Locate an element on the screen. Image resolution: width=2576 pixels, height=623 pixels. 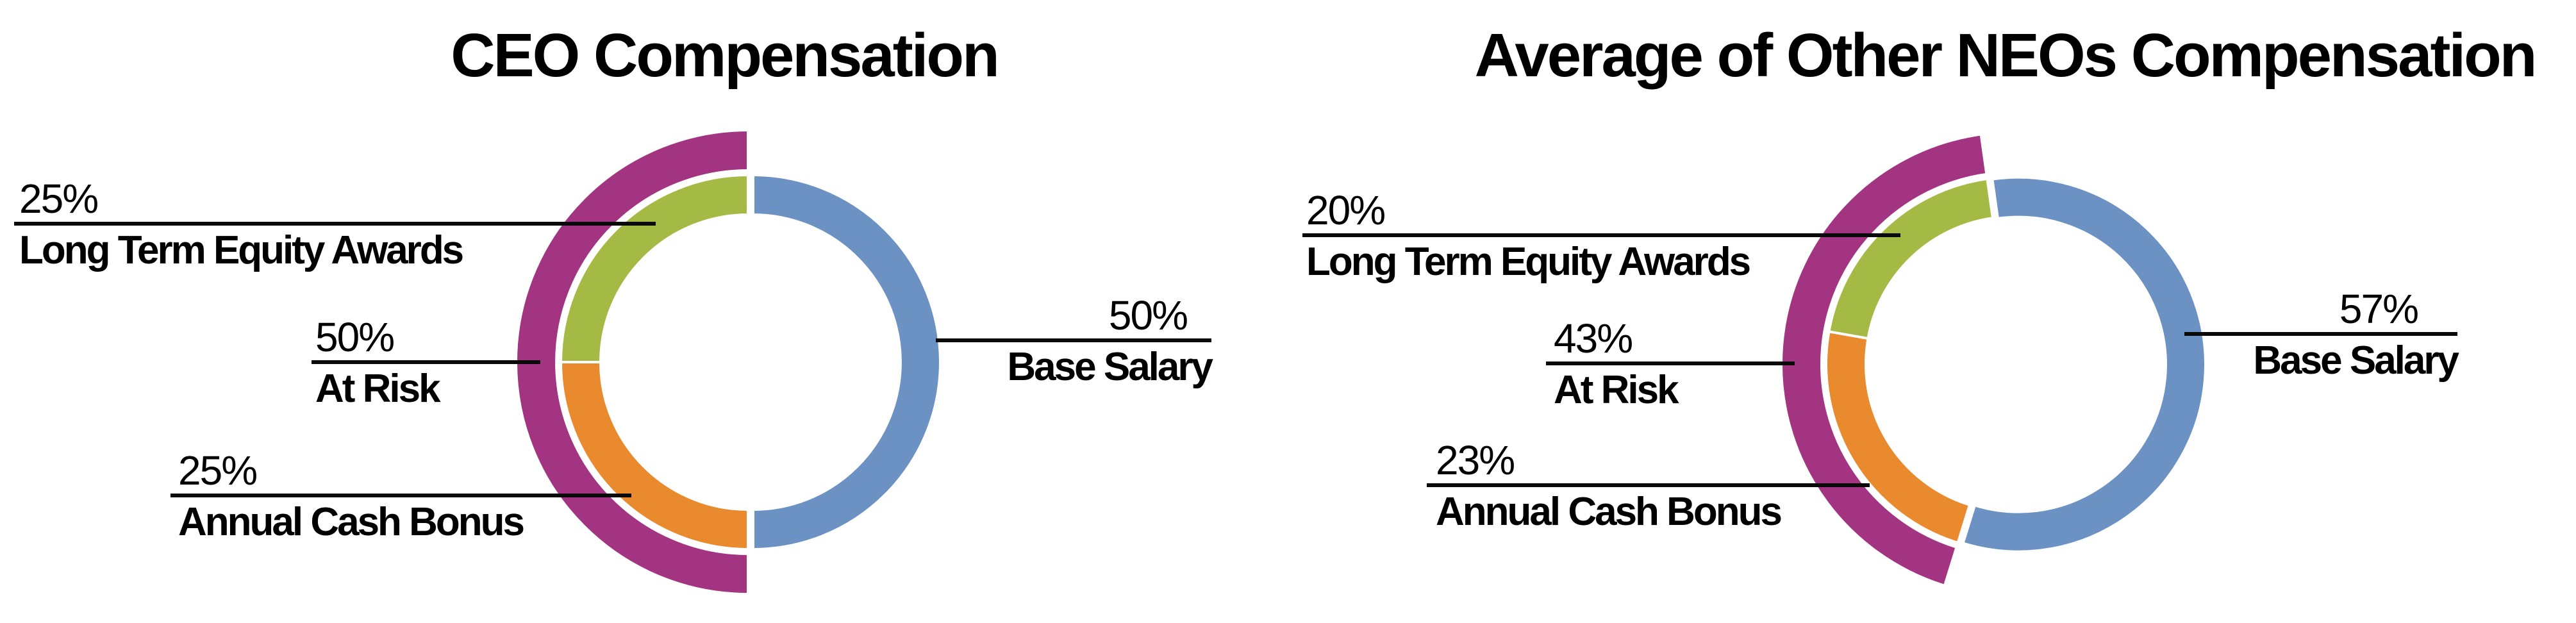
callout-line-neo-at-risk is located at coordinates (1670, 363).